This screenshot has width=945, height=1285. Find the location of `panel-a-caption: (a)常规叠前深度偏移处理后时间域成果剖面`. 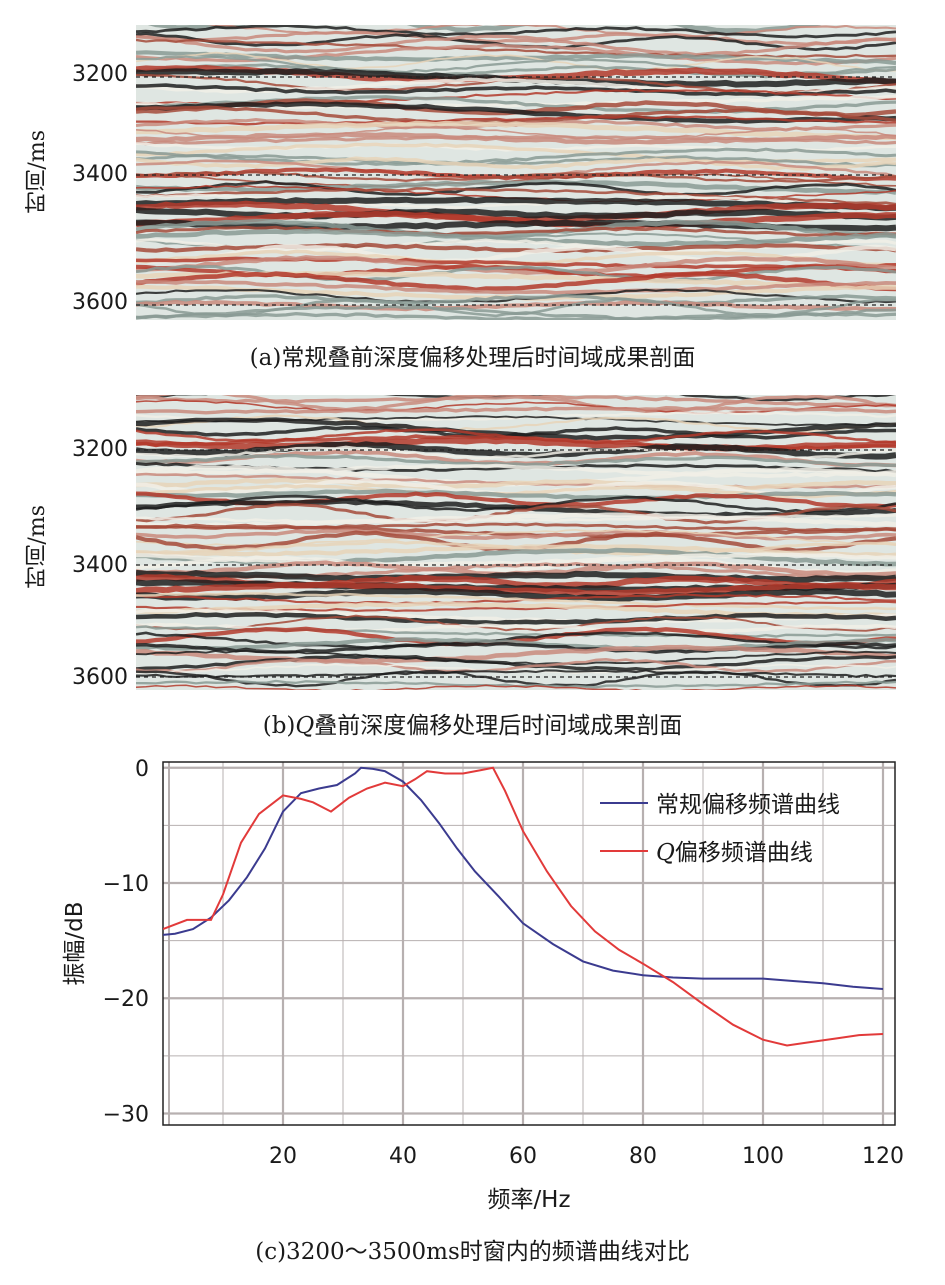

panel-a-caption: (a)常规叠前深度偏移处理后时间域成果剖面 is located at coordinates (472, 358).